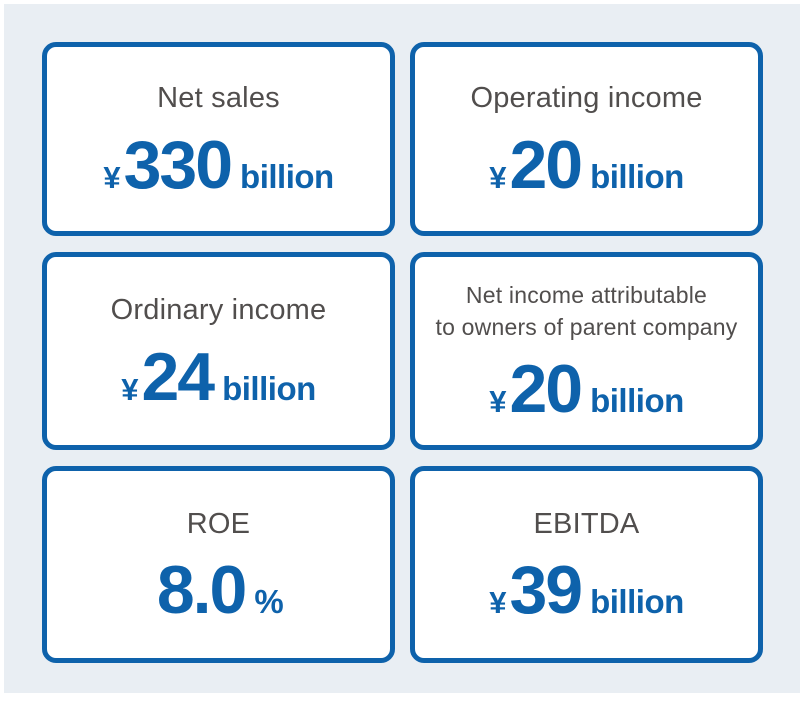  I want to click on kpi-number: 330, so click(178, 164).